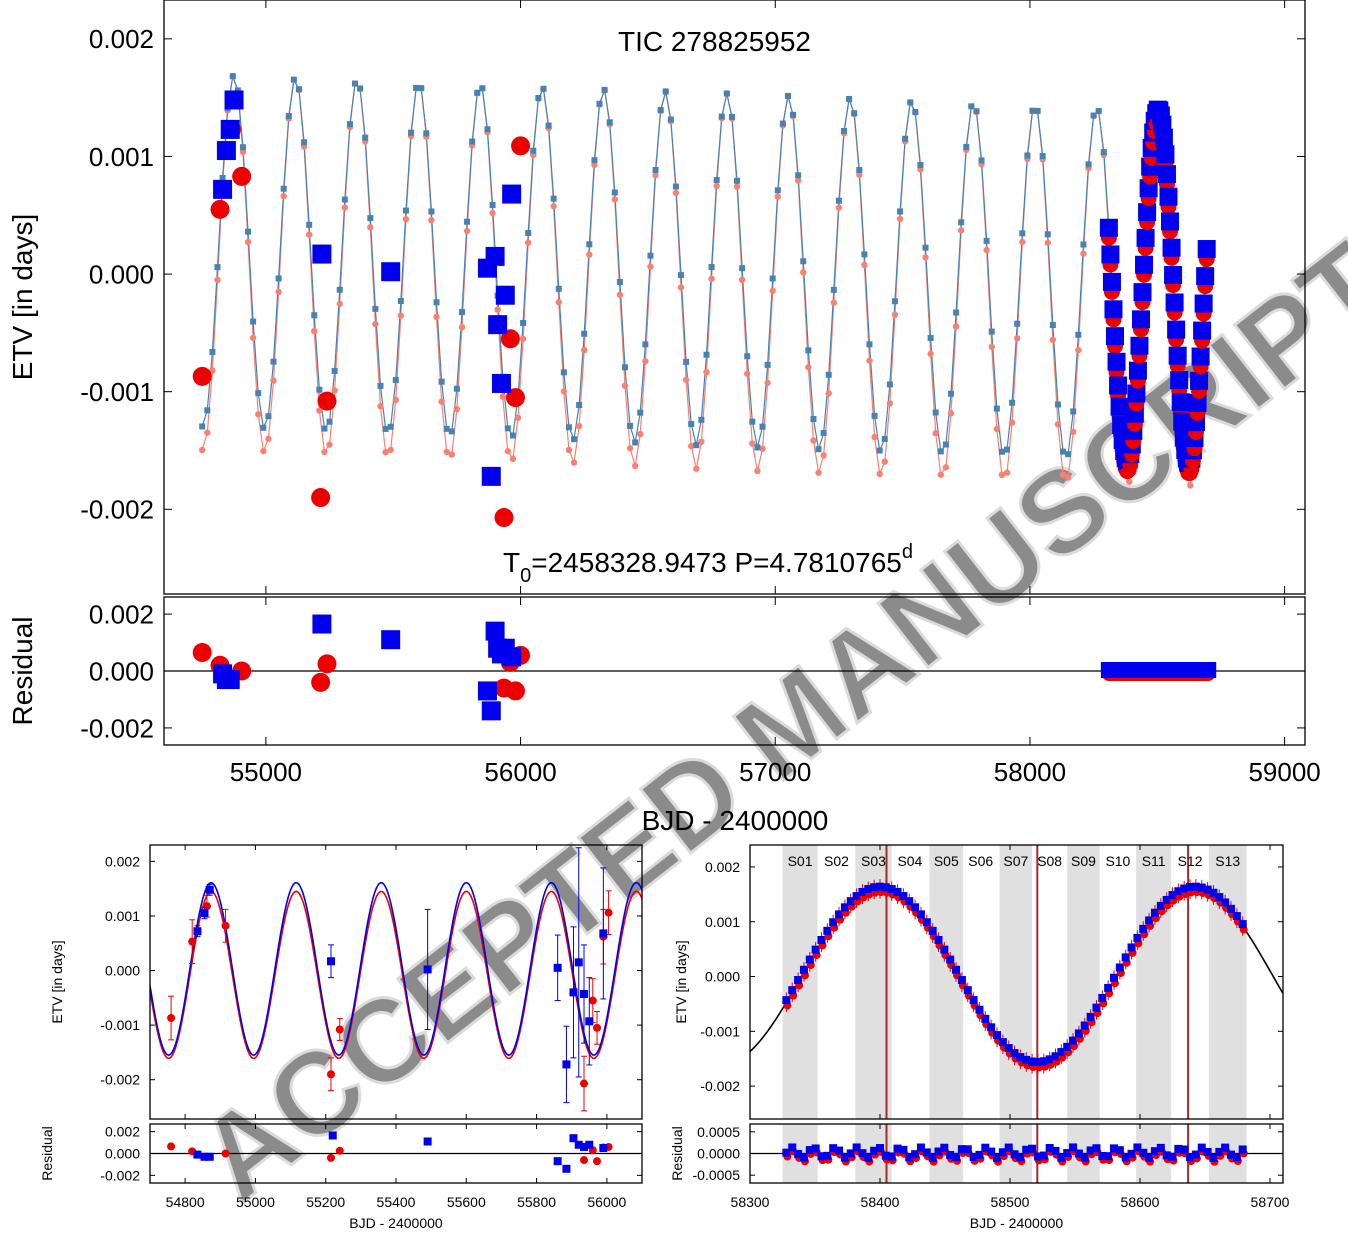 The image size is (1348, 1239). I want to click on sector-label: S02, so click(836, 861).